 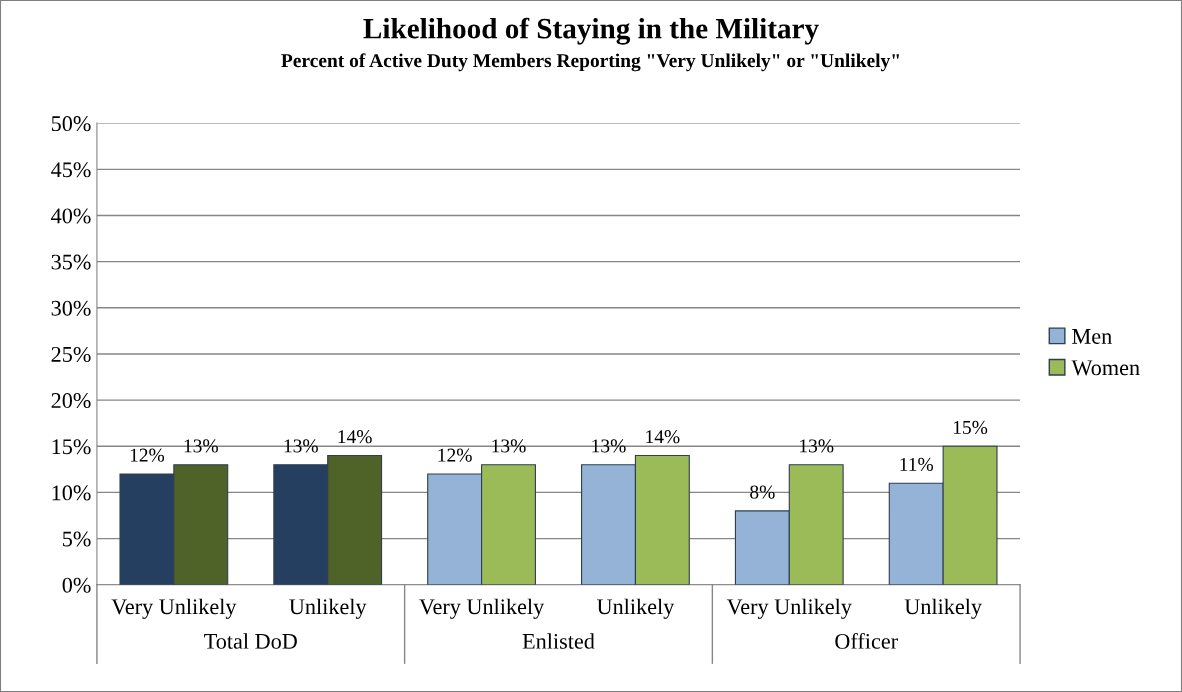 What do you see at coordinates (970, 427) in the screenshot?
I see `data-label: 15%` at bounding box center [970, 427].